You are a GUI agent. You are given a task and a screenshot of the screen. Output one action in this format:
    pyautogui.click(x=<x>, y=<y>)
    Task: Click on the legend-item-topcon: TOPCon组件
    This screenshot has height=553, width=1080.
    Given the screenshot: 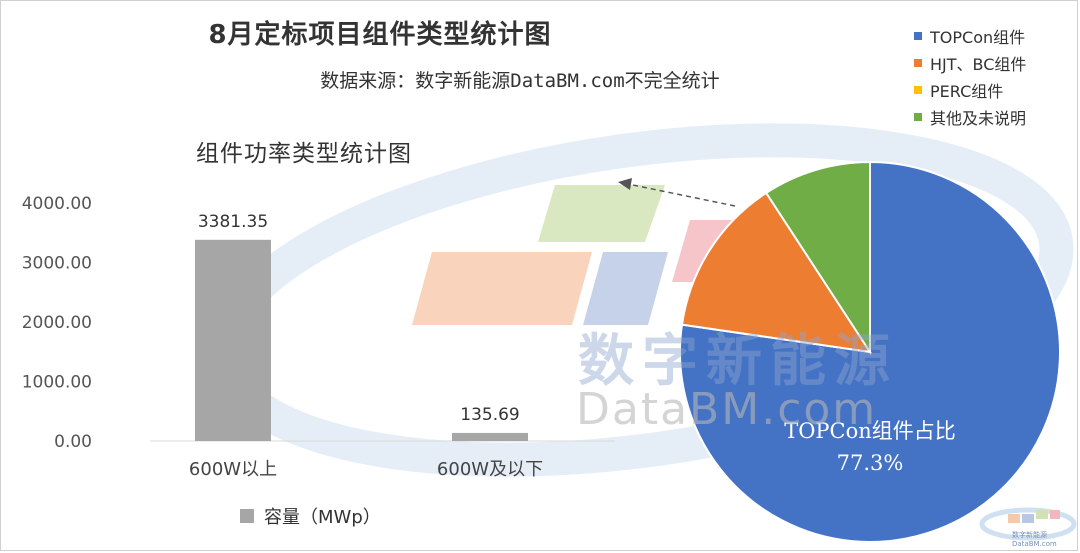 What is the action you would take?
    pyautogui.click(x=970, y=35)
    